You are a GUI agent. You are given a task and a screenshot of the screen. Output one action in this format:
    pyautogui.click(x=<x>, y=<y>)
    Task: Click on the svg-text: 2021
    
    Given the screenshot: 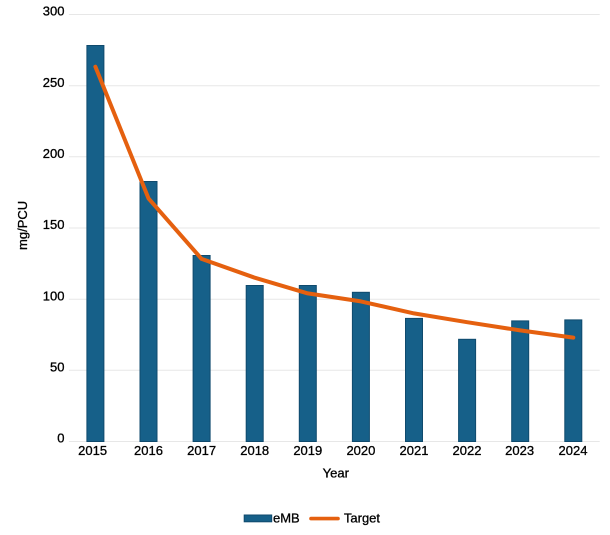 What is the action you would take?
    pyautogui.click(x=414, y=450)
    